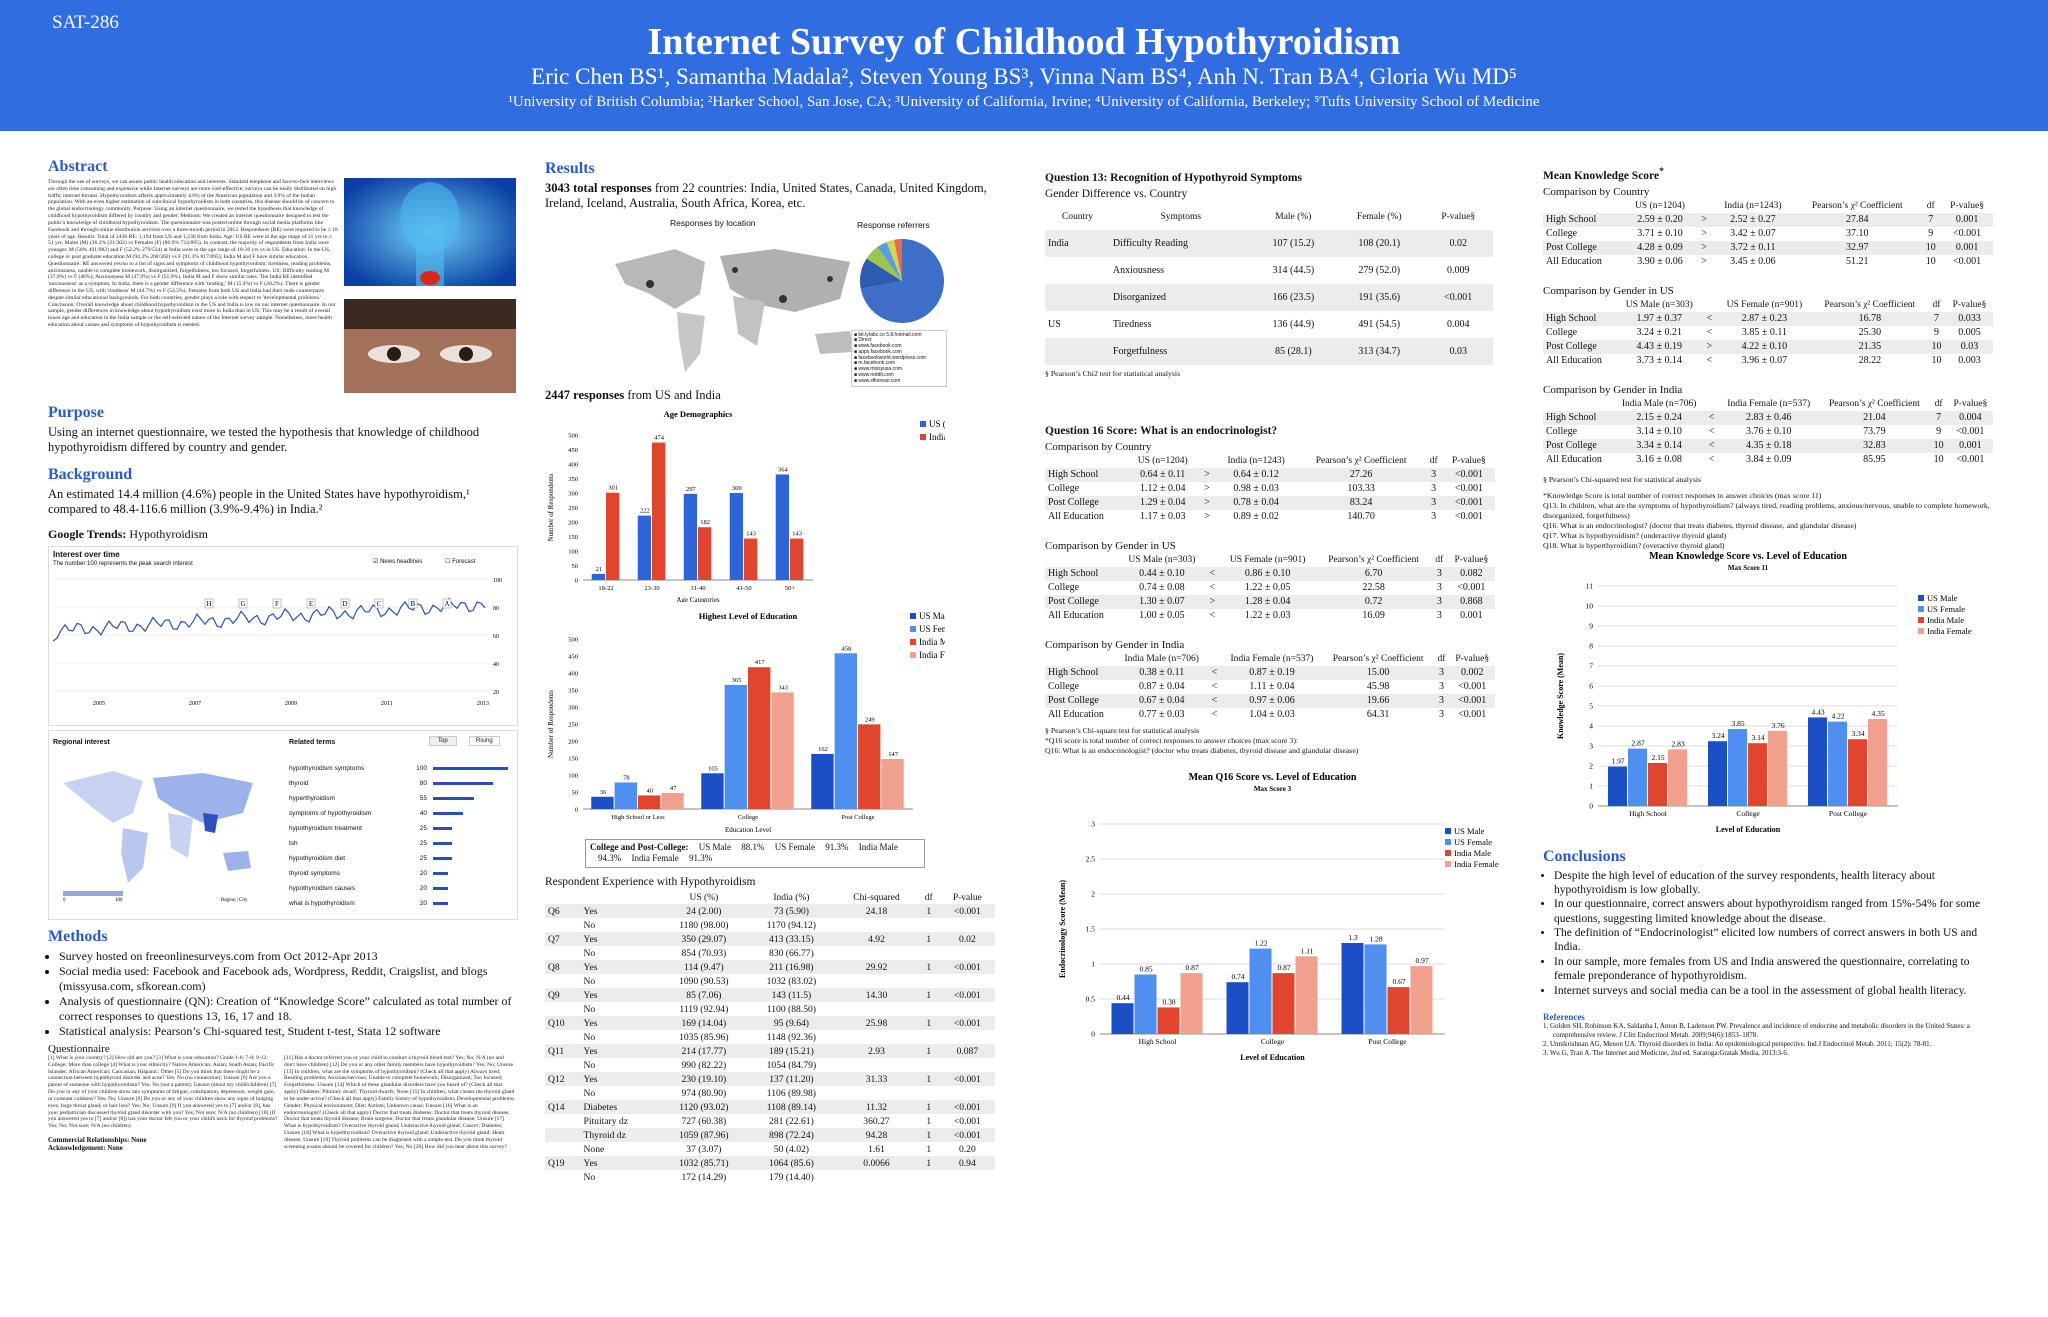 Image resolution: width=2048 pixels, height=1317 pixels. Describe the element at coordinates (626, 777) in the screenshot. I see `bar-value-label: 78` at that location.